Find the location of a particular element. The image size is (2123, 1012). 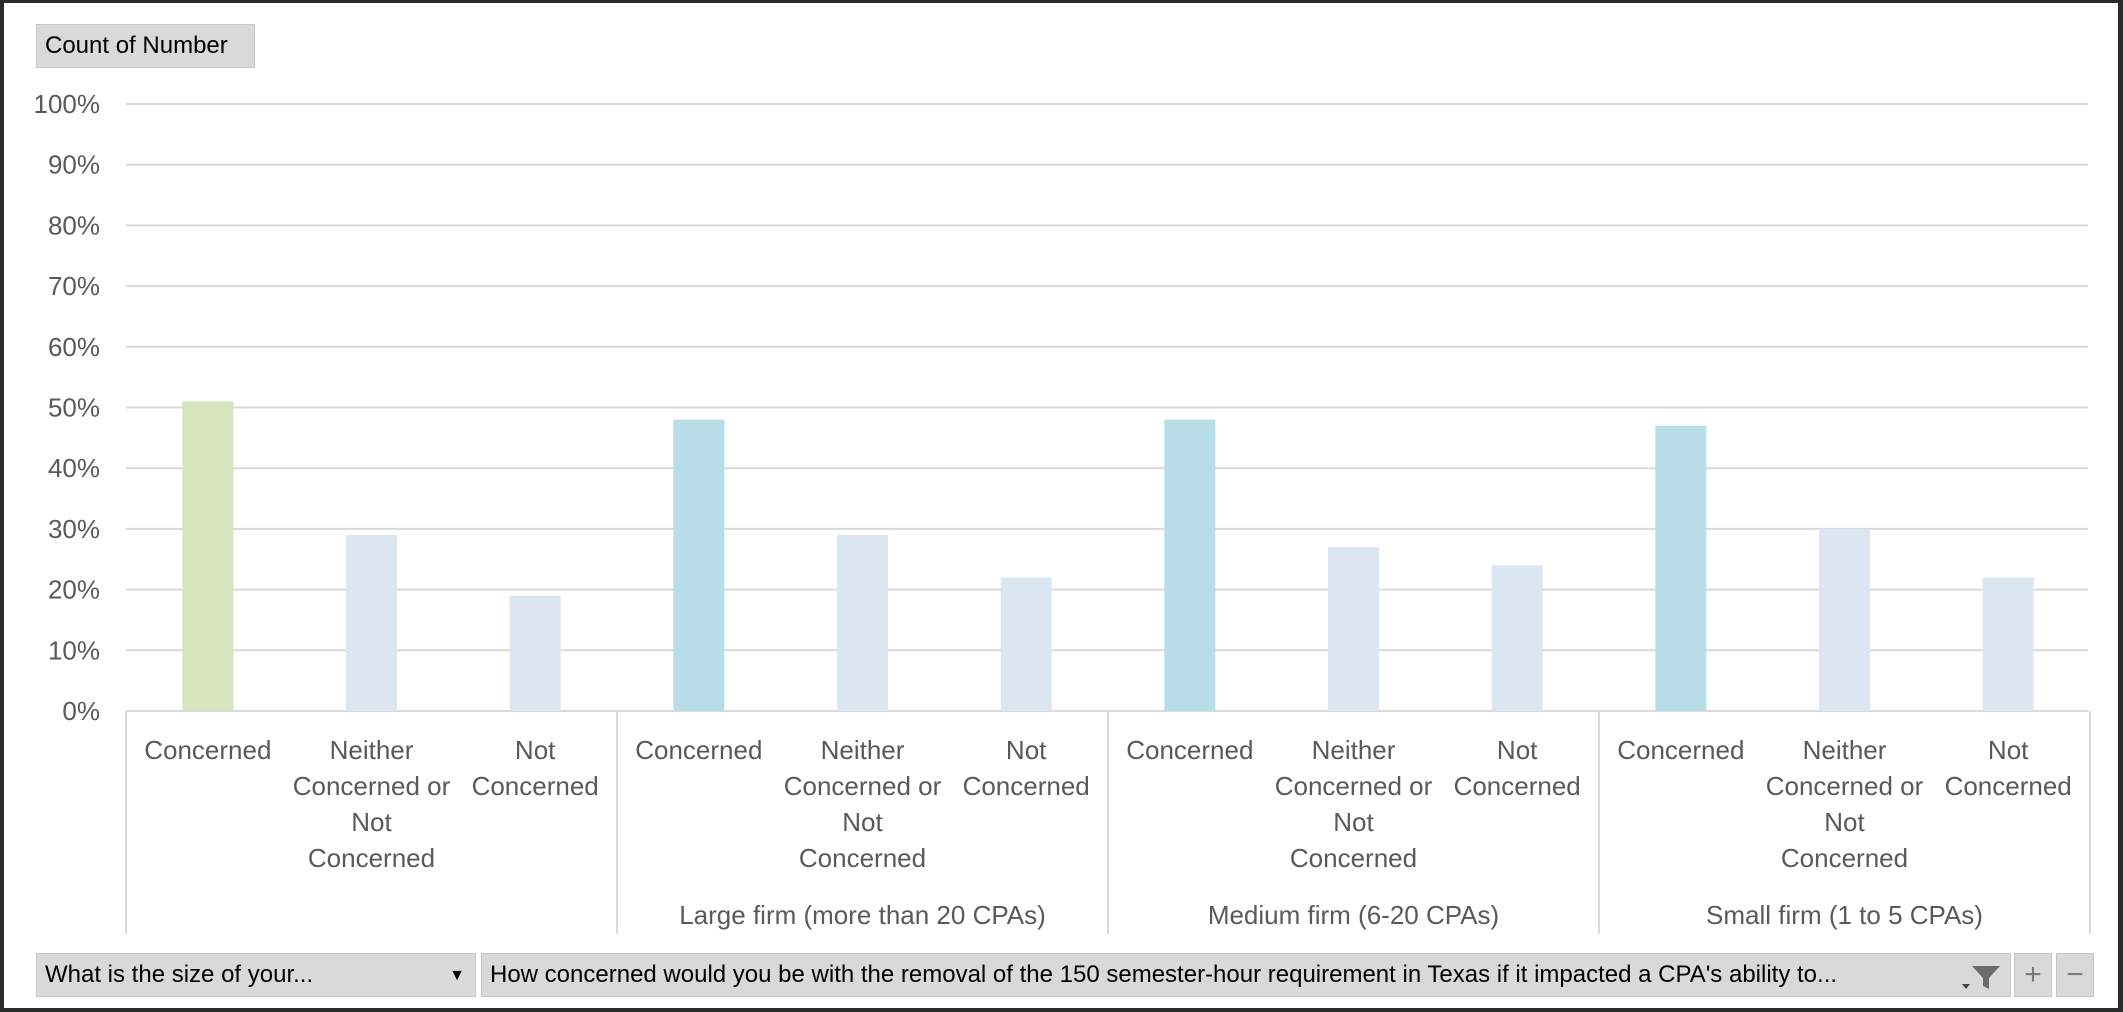

y-tick-label: 90% is located at coordinates (74, 165).